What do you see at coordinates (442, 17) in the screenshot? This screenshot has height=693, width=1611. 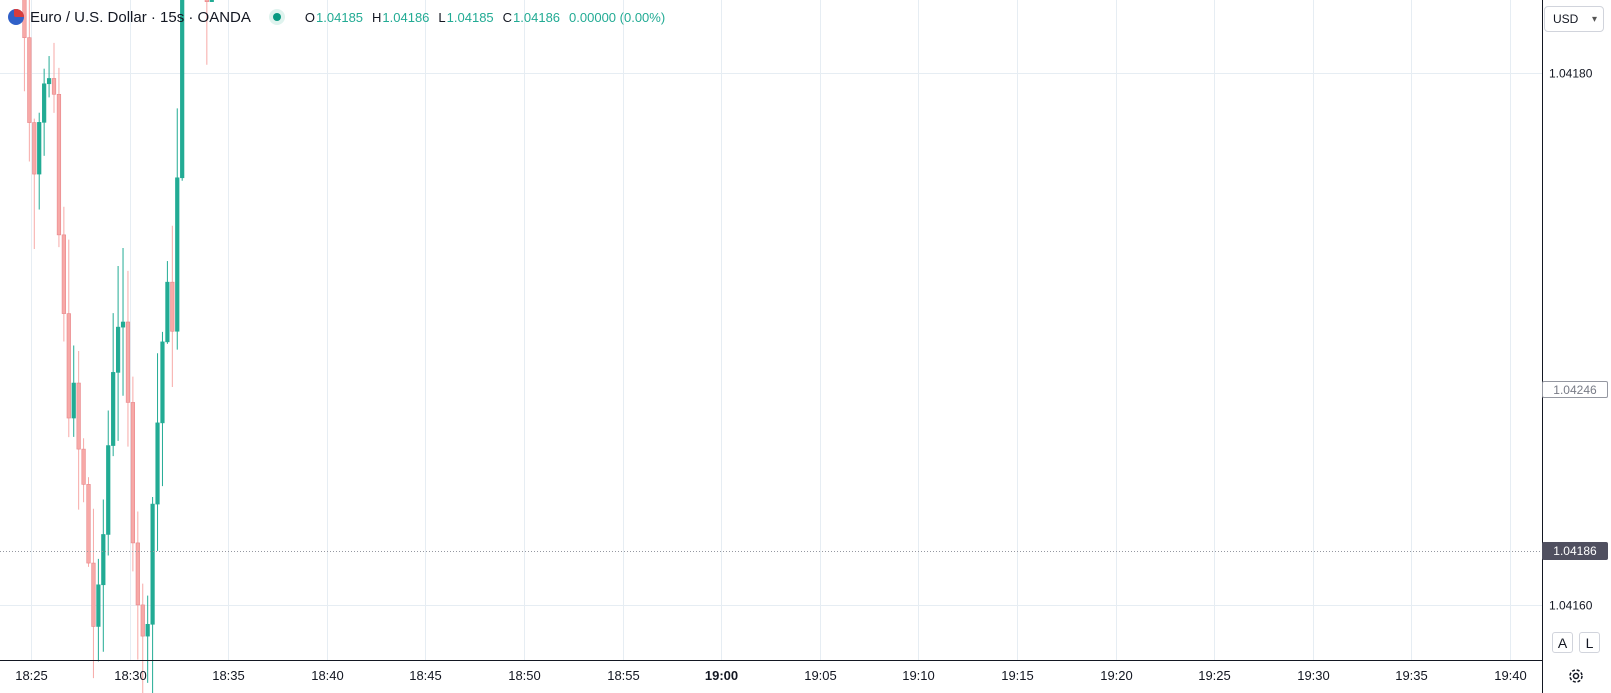 I see `low-label: L` at bounding box center [442, 17].